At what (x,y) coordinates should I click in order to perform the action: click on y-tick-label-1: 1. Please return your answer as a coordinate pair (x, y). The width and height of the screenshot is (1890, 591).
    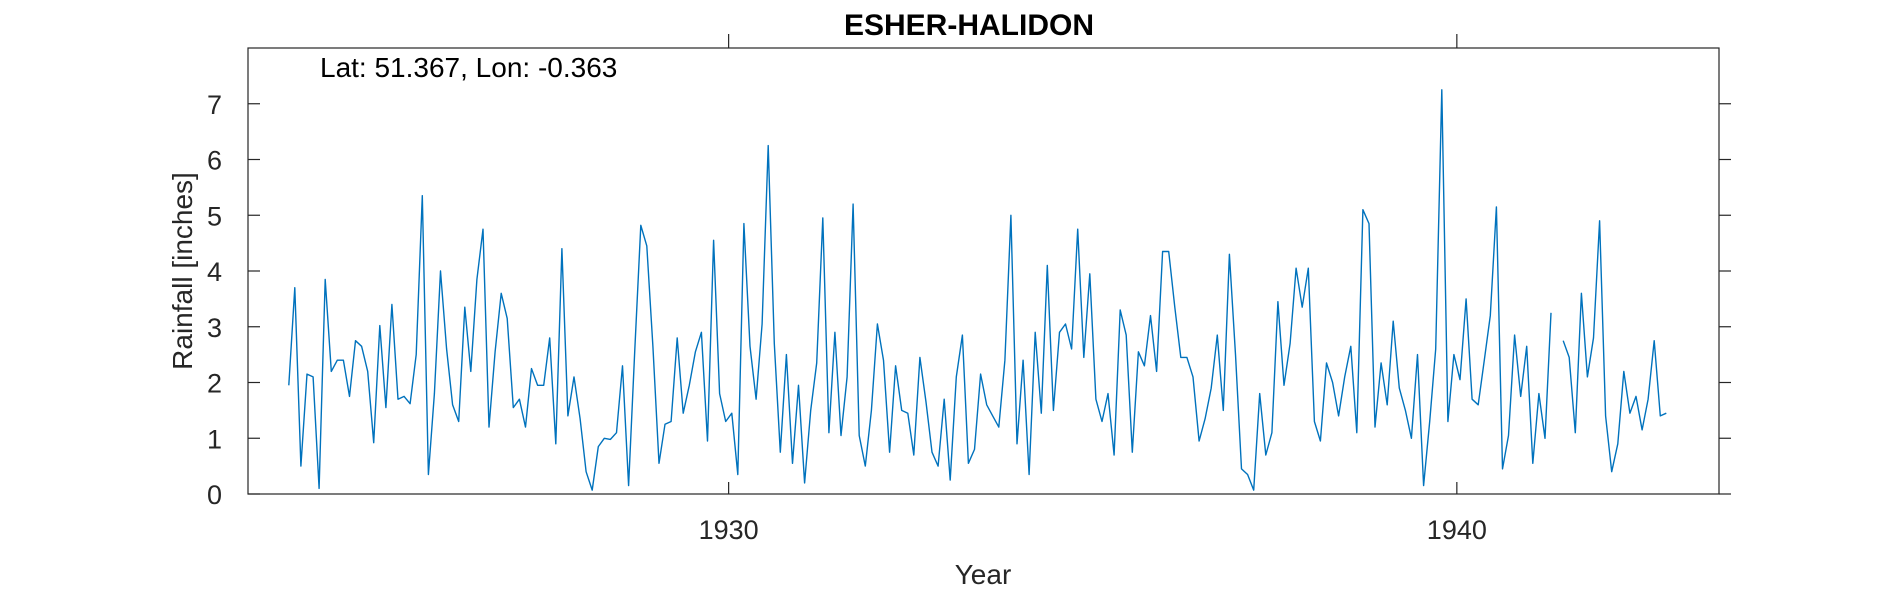
    Looking at the image, I should click on (214, 439).